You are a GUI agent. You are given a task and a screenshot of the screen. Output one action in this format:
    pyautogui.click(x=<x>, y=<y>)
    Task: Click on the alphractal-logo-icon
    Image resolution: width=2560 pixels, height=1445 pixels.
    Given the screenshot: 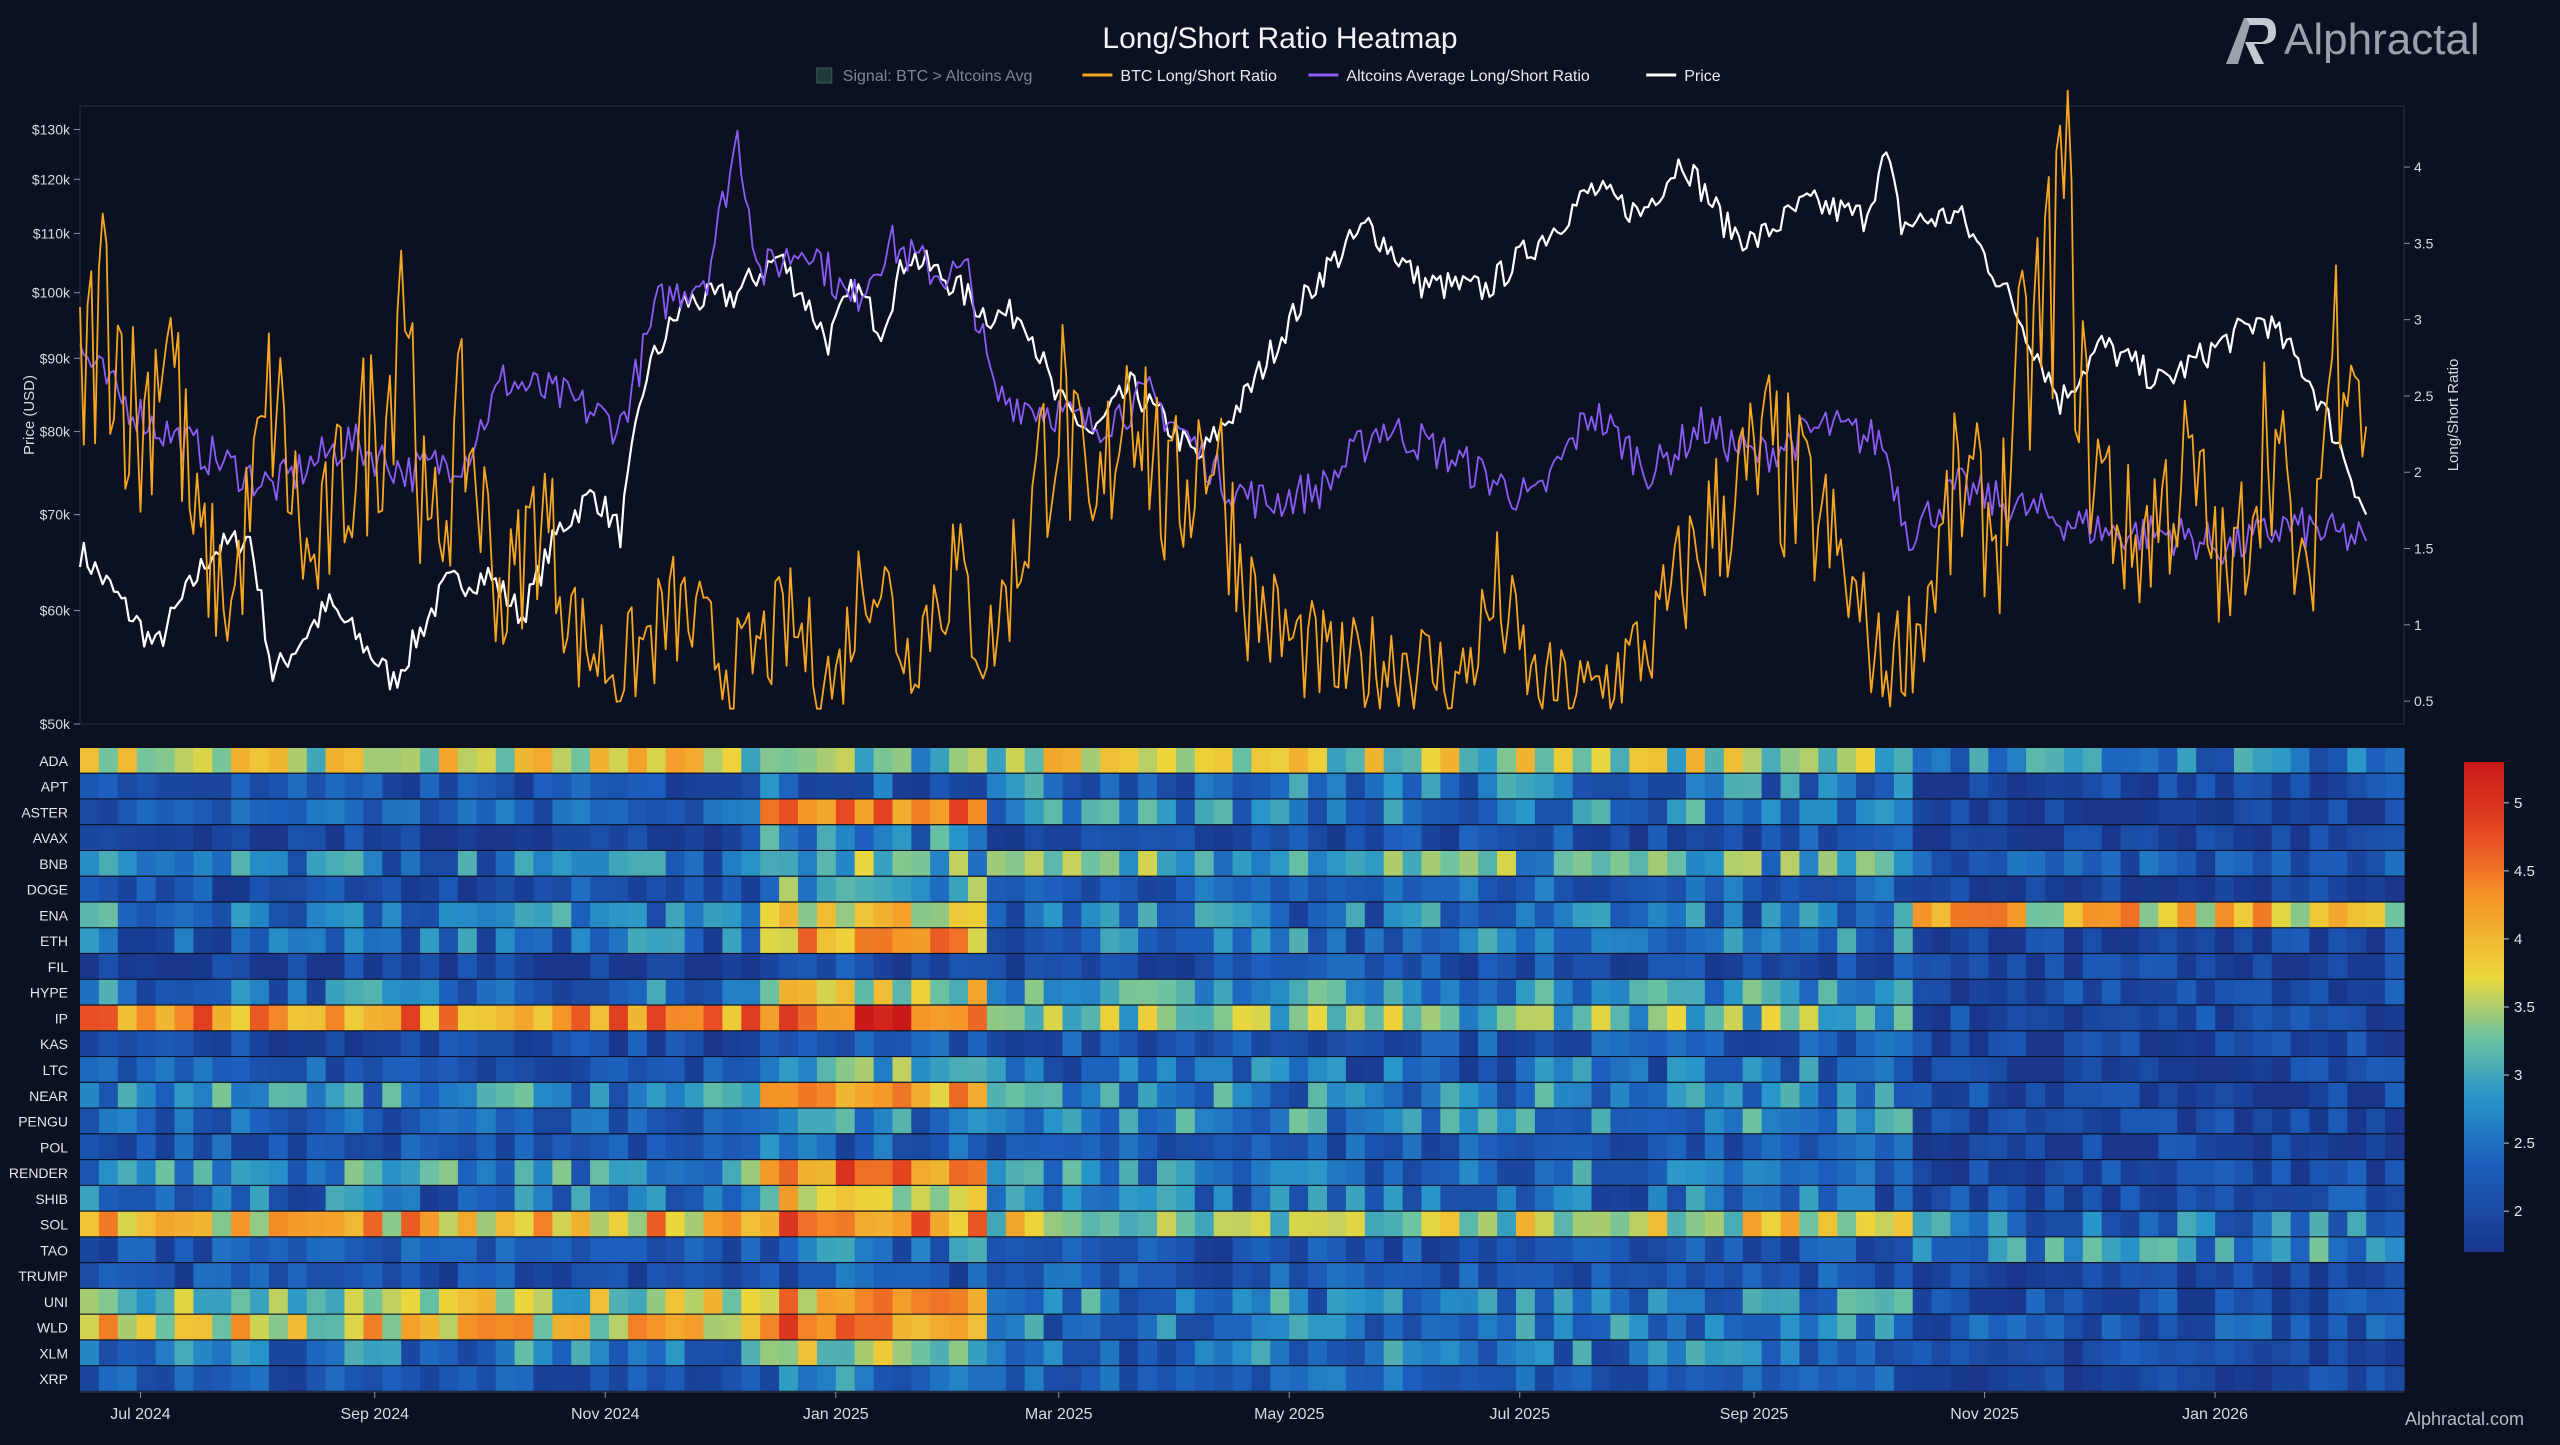 What is the action you would take?
    pyautogui.click(x=2251, y=41)
    